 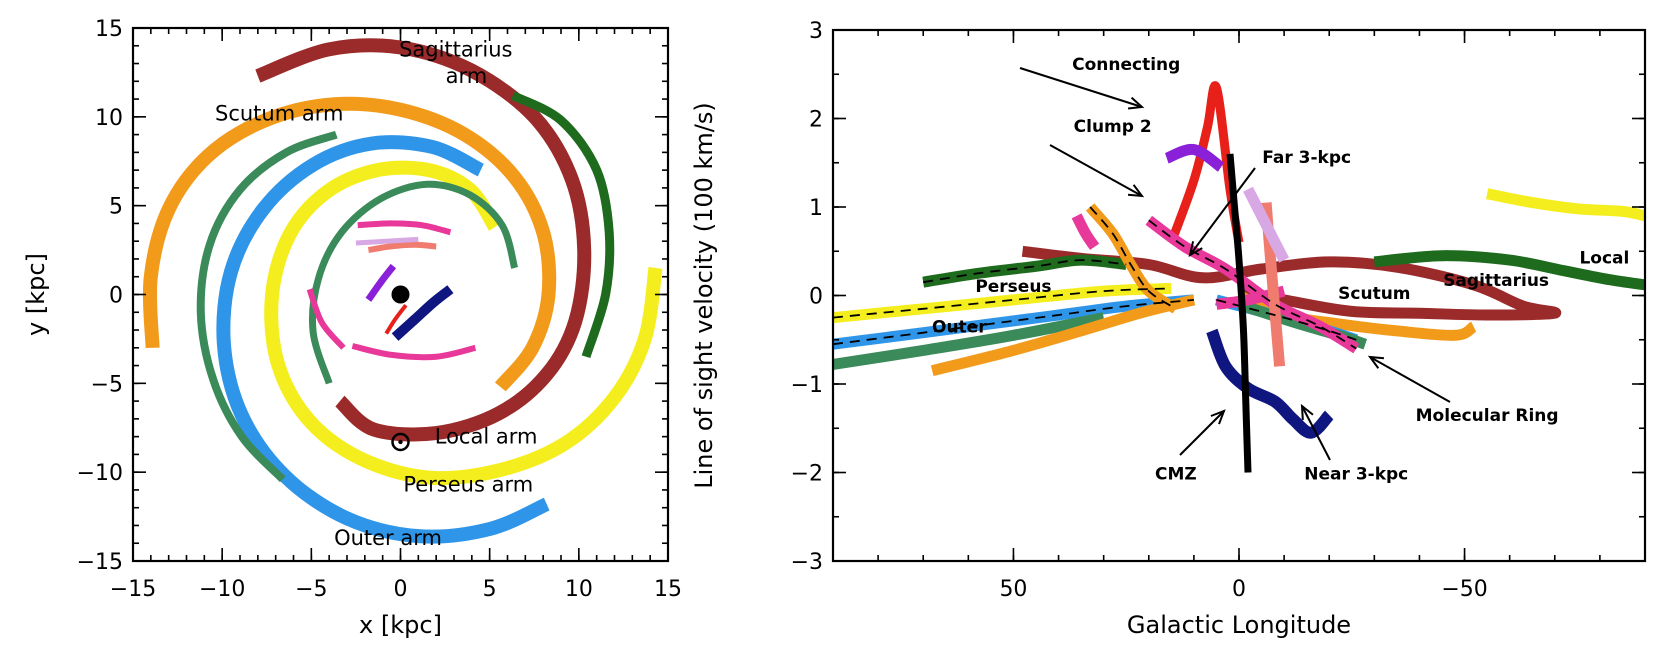 What do you see at coordinates (109, 118) in the screenshot?
I see `y-tick-label: 10` at bounding box center [109, 118].